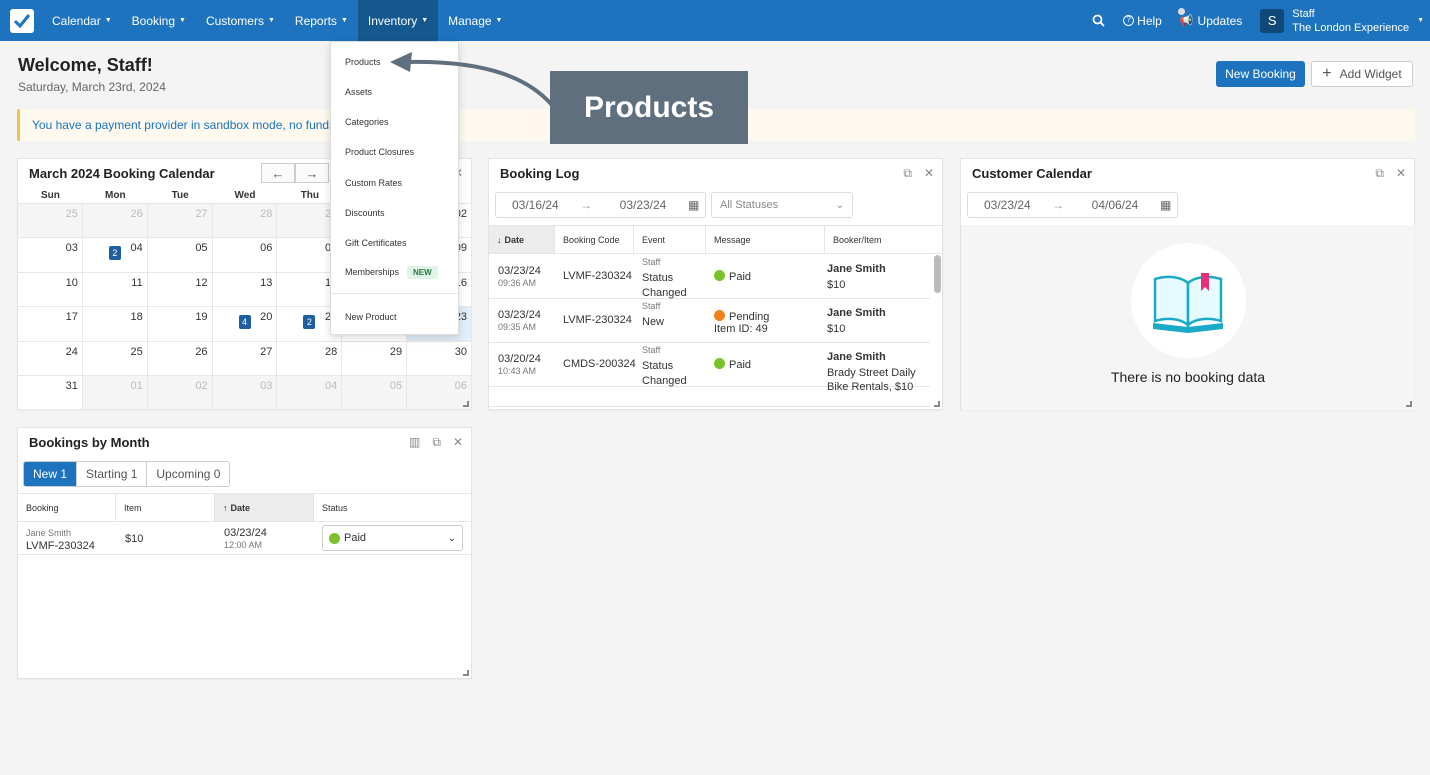 The height and width of the screenshot is (775, 1430). I want to click on menu-item-product-closures: Product Closures, so click(380, 152).